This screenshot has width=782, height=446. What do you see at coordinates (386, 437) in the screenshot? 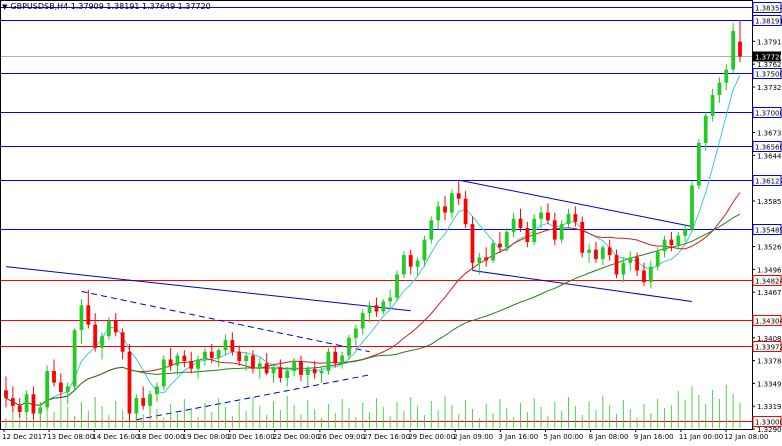
I see `time-tick-label: 27 Dec 16:00` at bounding box center [386, 437].